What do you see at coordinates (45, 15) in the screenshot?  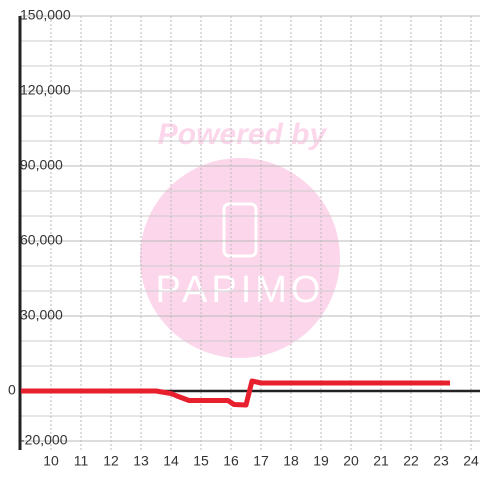 I see `y-tick-label: 150,000` at bounding box center [45, 15].